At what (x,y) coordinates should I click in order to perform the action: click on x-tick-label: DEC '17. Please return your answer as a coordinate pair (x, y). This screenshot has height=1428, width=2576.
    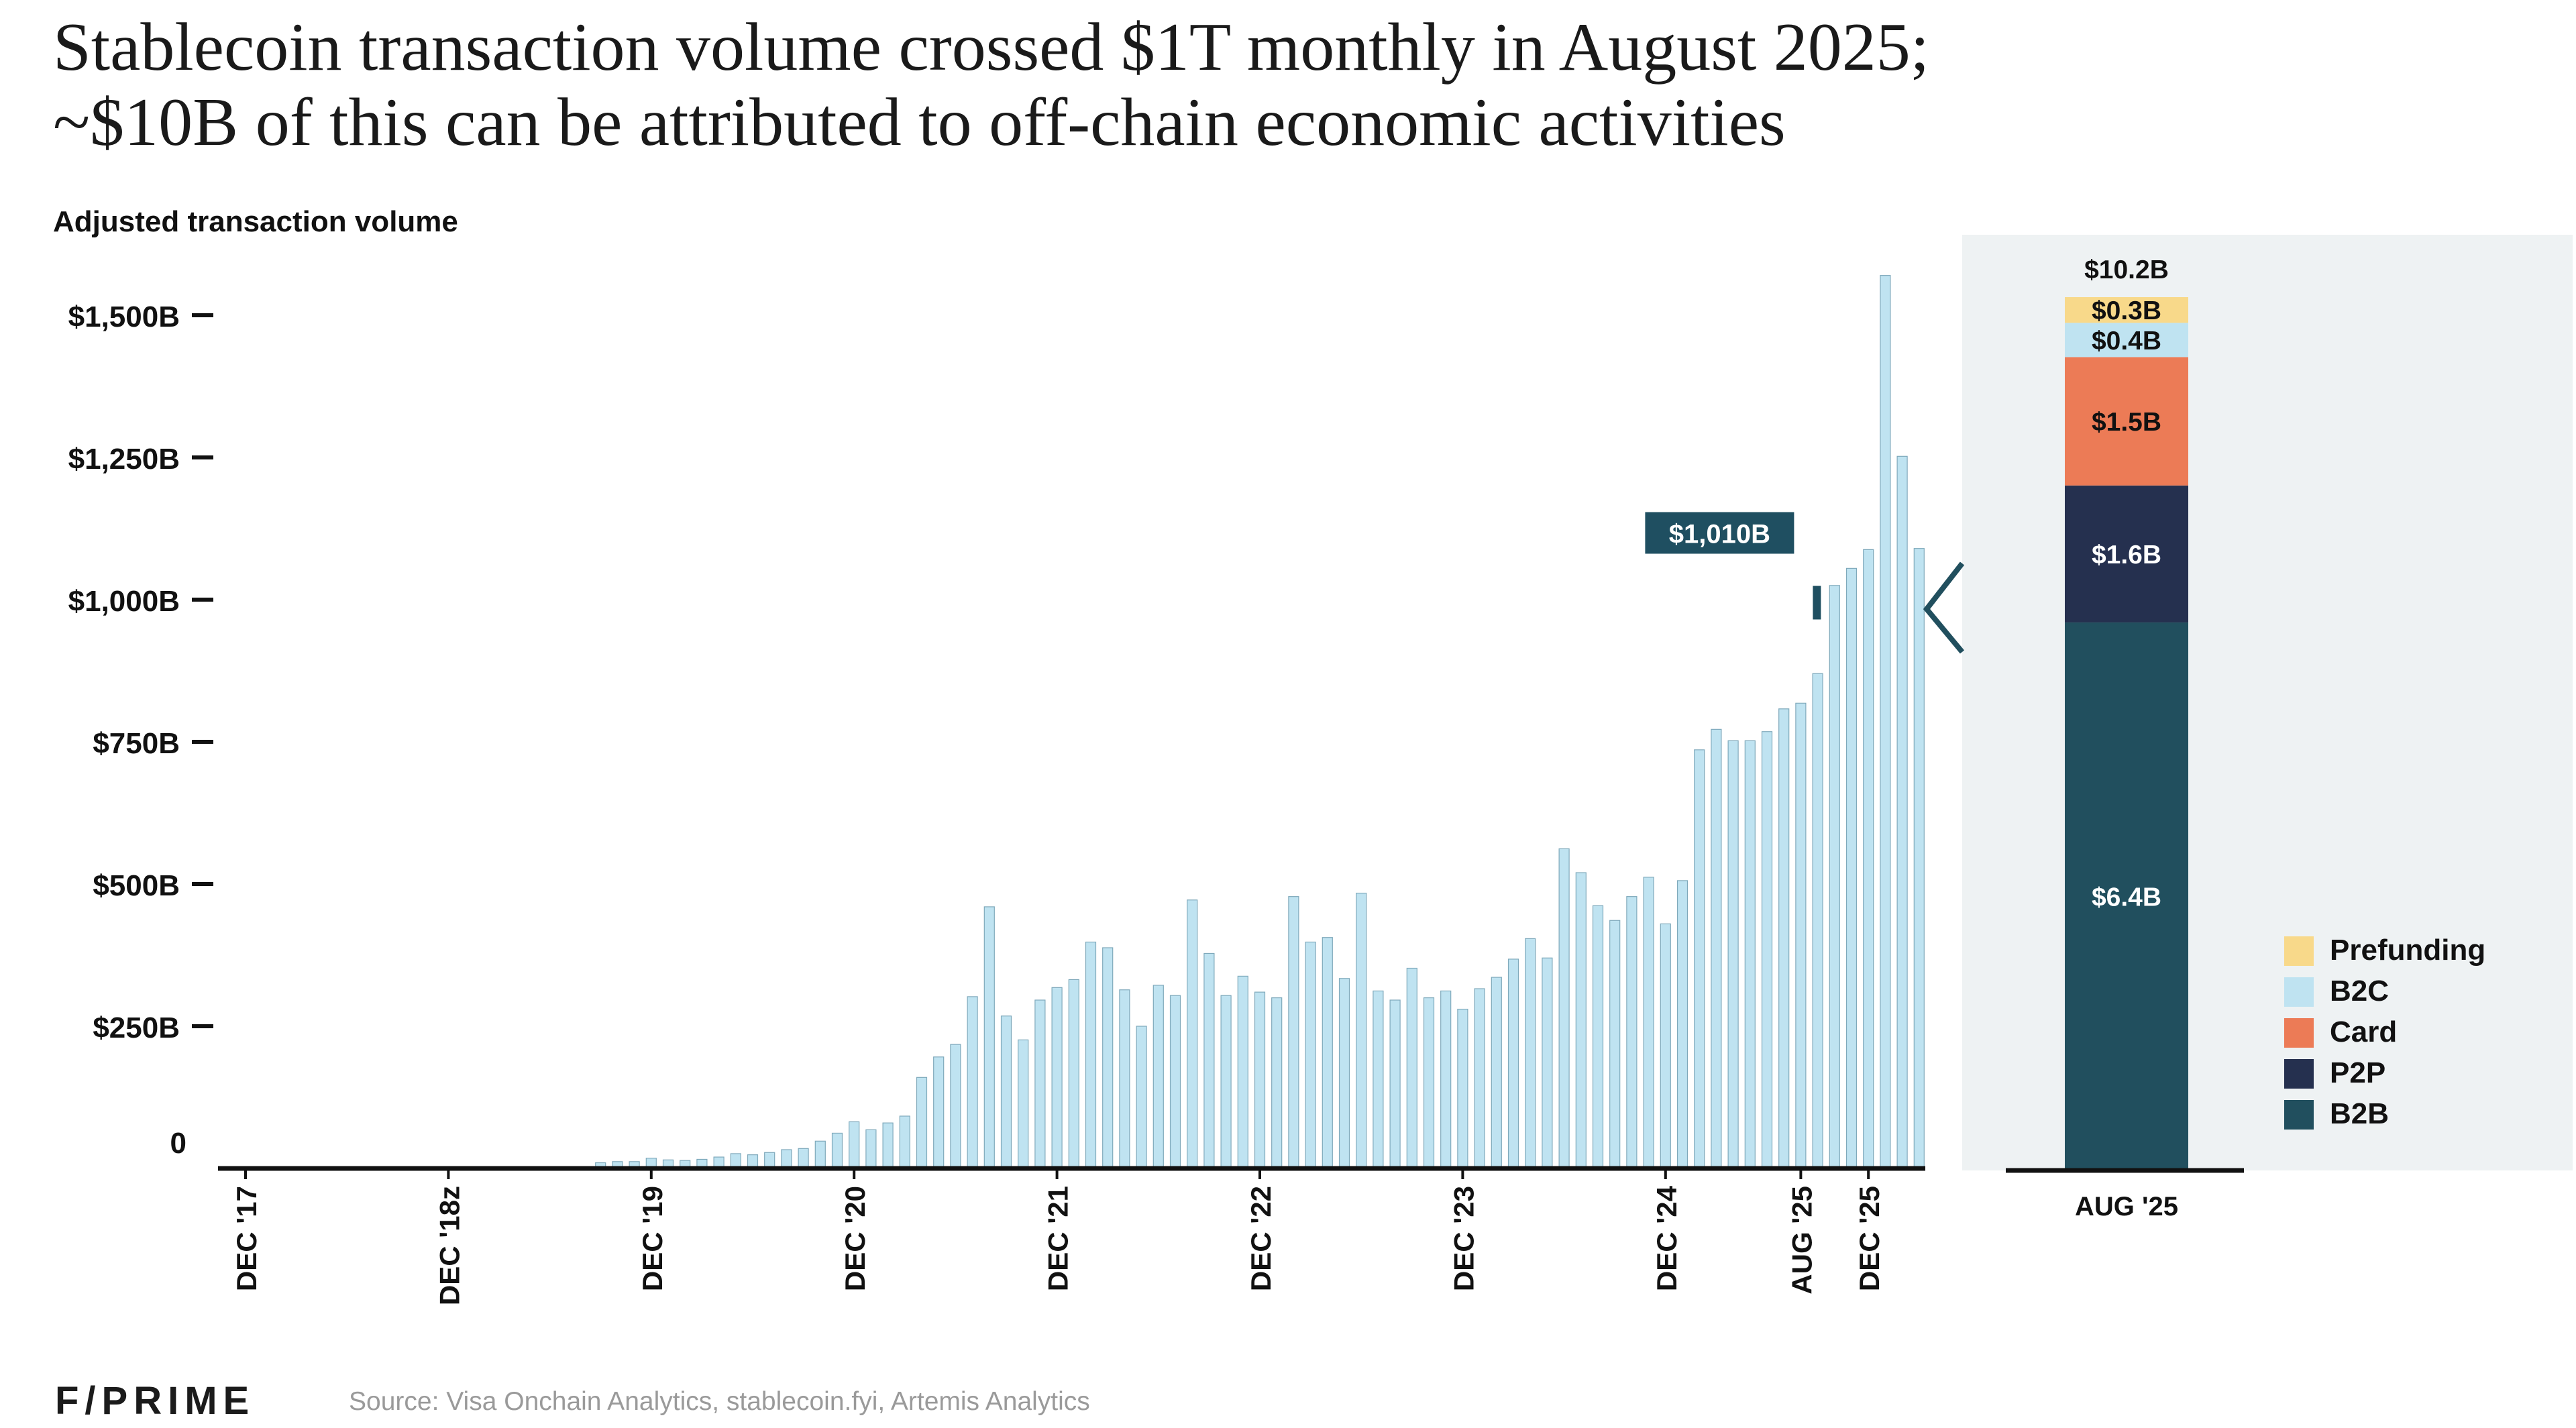
    Looking at the image, I should click on (246, 1238).